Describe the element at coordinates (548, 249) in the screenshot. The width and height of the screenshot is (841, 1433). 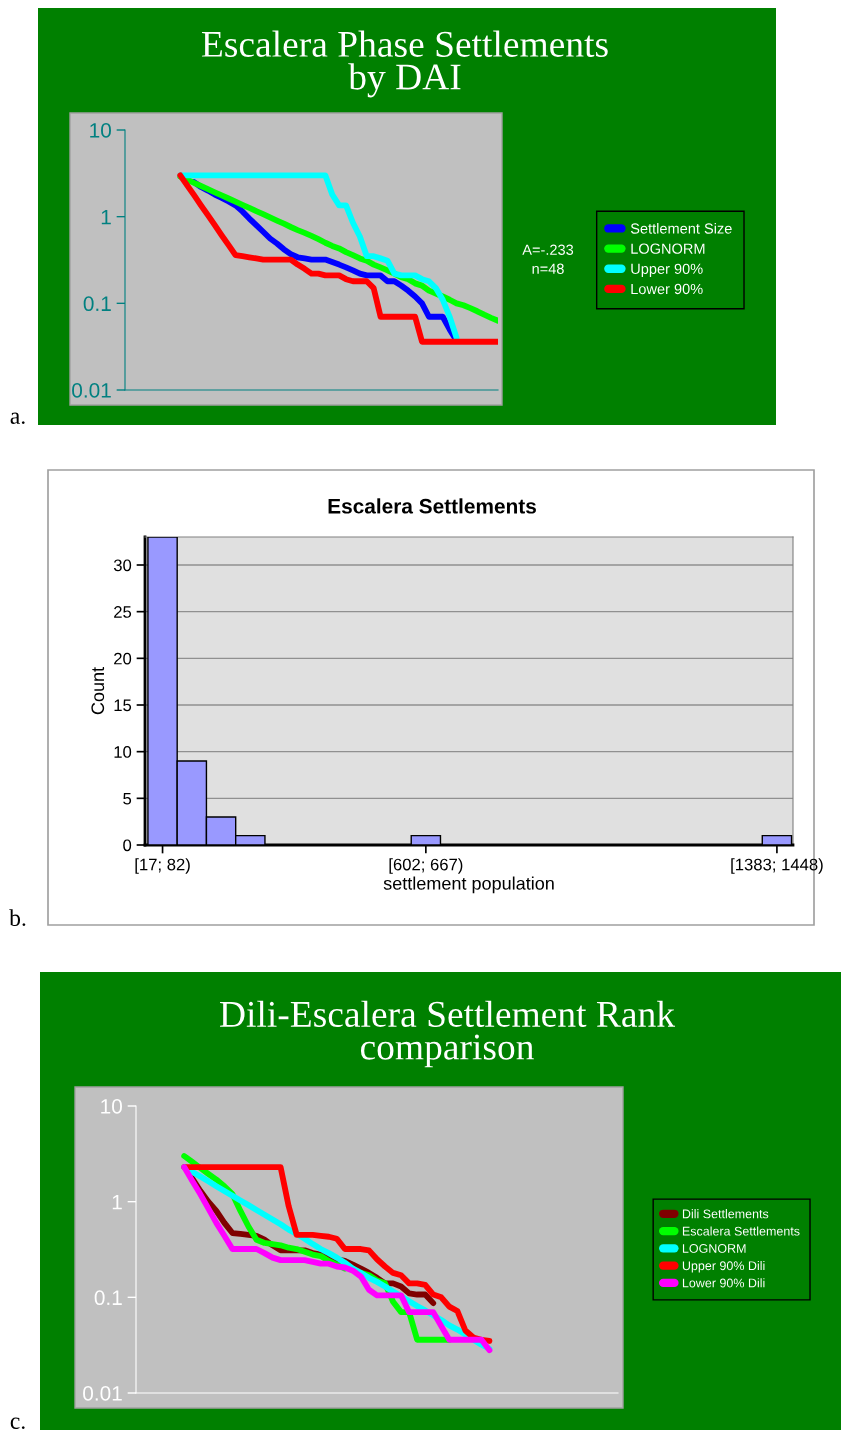
I see `text: A=-.233` at that location.